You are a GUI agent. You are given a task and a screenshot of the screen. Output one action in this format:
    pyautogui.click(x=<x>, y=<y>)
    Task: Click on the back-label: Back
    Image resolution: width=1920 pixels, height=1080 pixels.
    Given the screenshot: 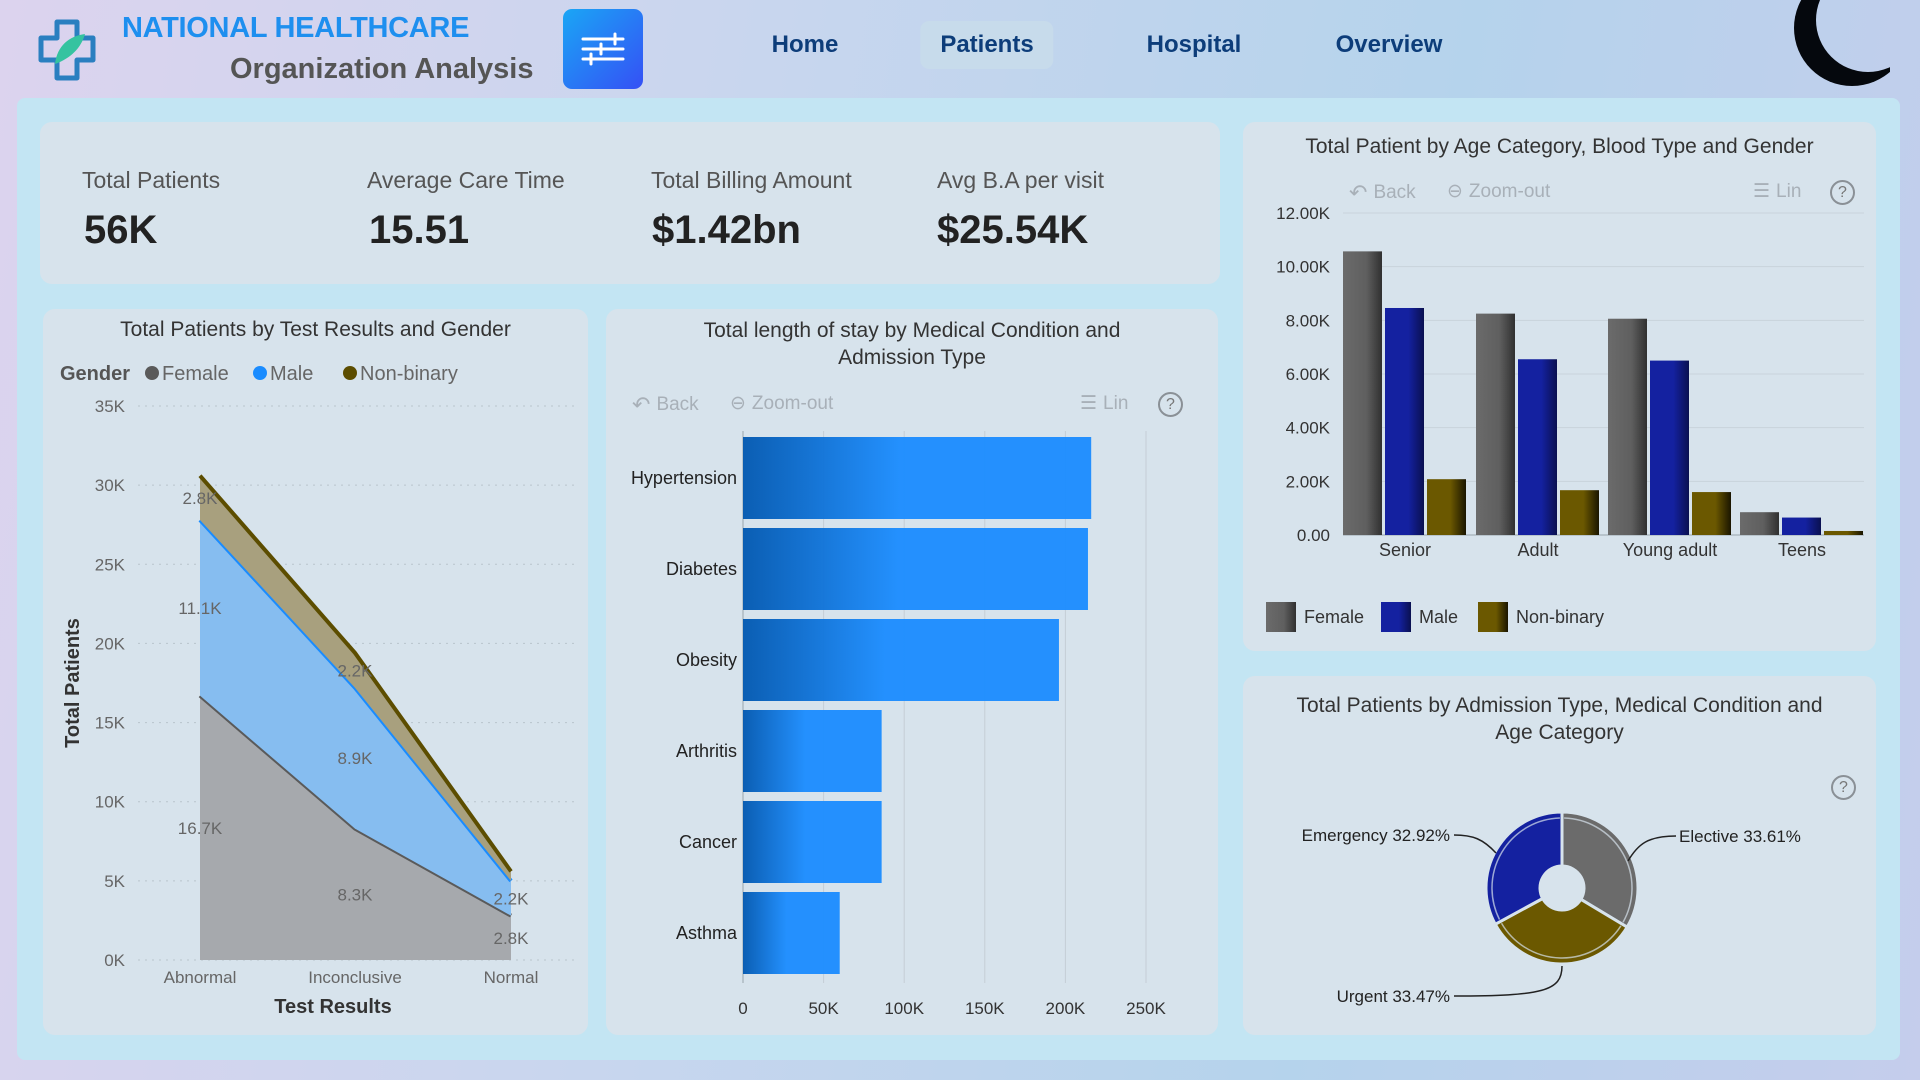 What is the action you would take?
    pyautogui.click(x=1394, y=192)
    